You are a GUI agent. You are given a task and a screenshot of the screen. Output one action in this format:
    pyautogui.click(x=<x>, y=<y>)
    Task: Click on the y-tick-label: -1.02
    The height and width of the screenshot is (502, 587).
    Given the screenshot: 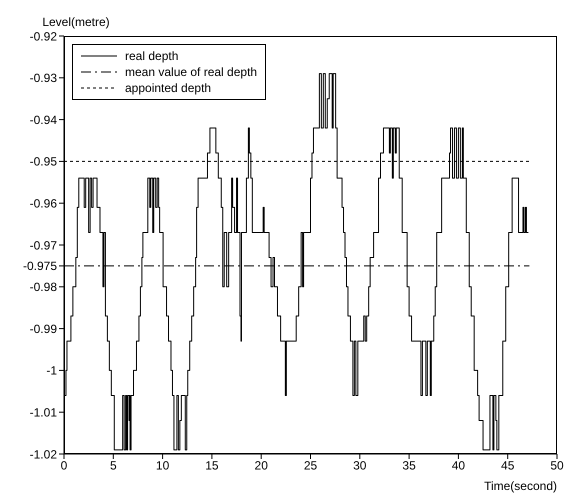 What is the action you would take?
    pyautogui.click(x=44, y=454)
    